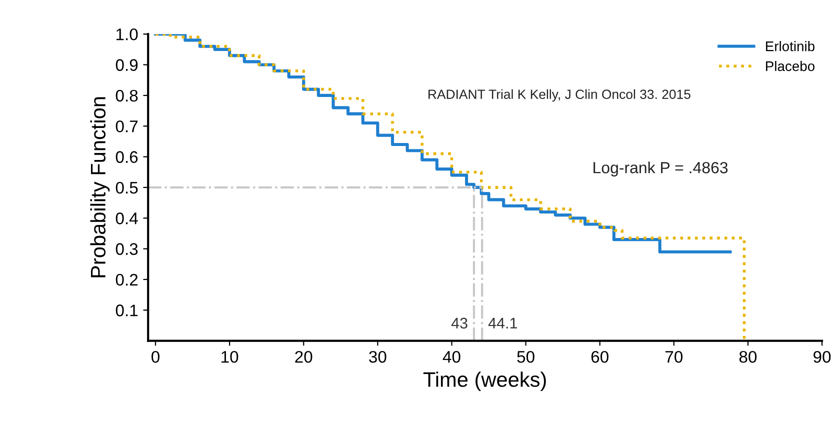 The image size is (832, 426). Describe the element at coordinates (127, 65) in the screenshot. I see `y-tick-label: 0.9` at that location.